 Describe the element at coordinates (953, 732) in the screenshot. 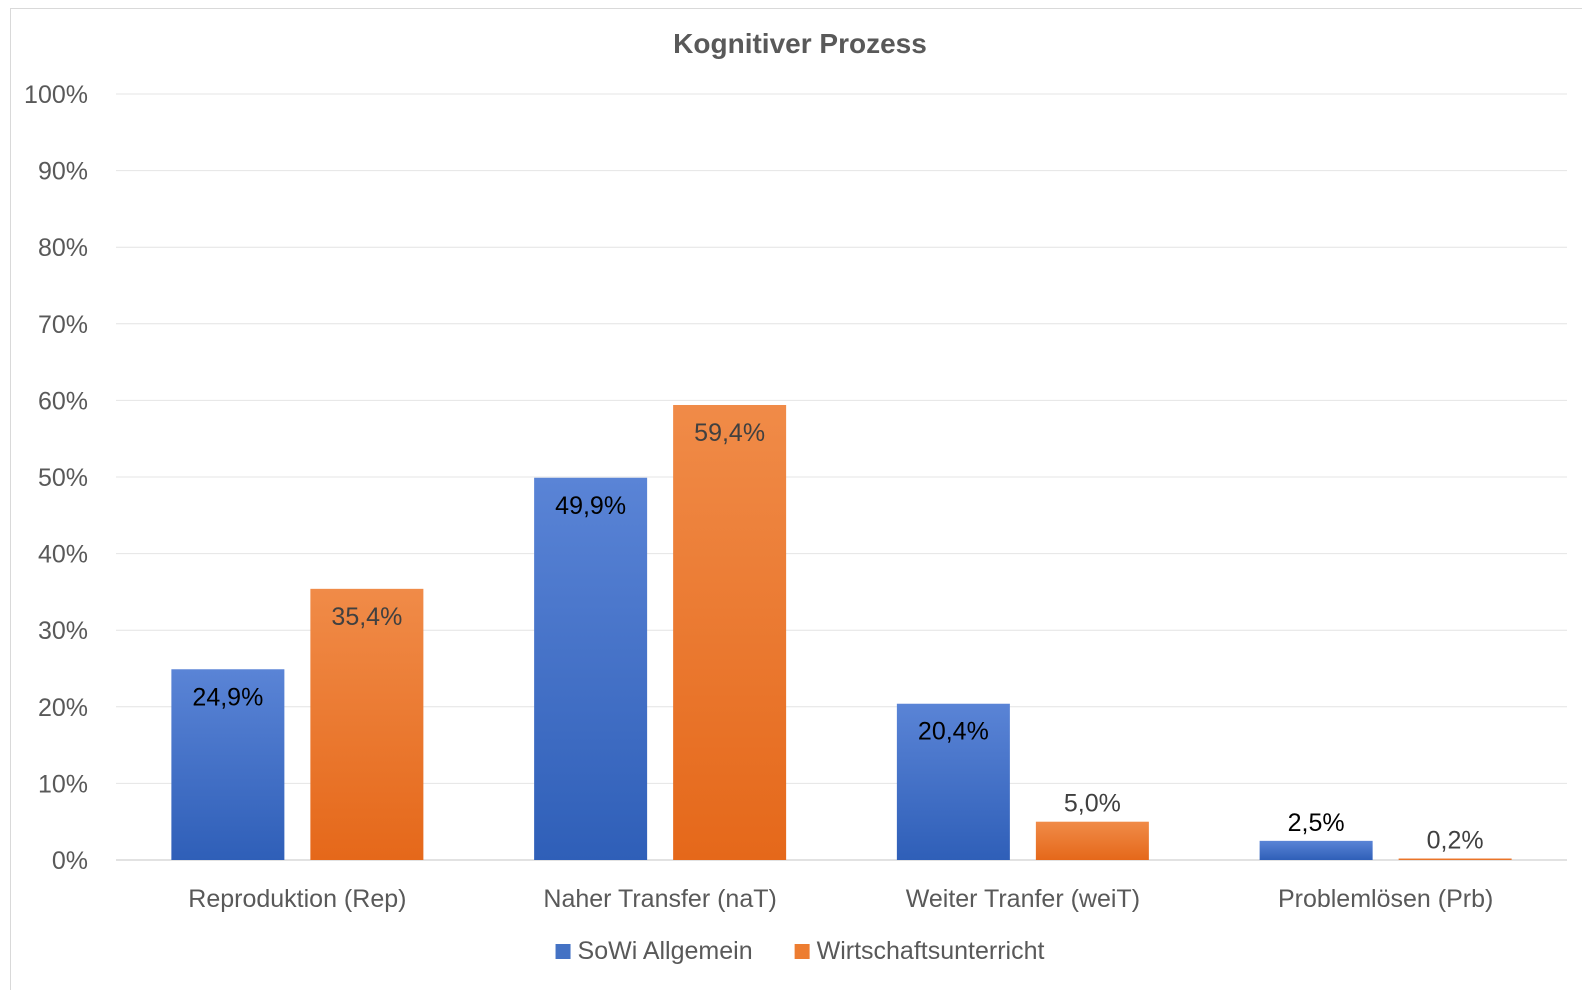

I see `data-label: 20,4%` at that location.